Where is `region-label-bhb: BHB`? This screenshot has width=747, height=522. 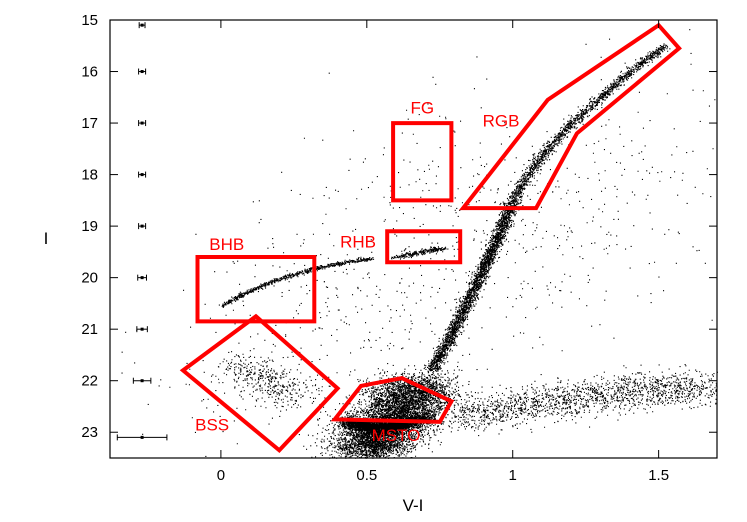 region-label-bhb: BHB is located at coordinates (226, 244).